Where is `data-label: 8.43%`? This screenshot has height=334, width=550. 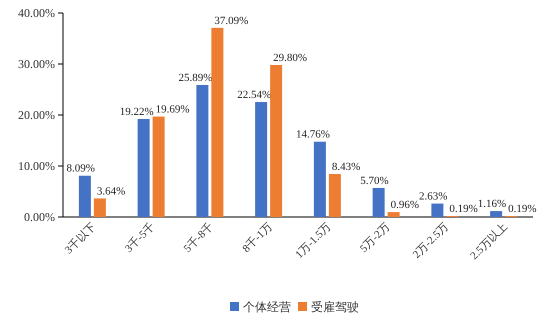
data-label: 8.43% is located at coordinates (346, 167).